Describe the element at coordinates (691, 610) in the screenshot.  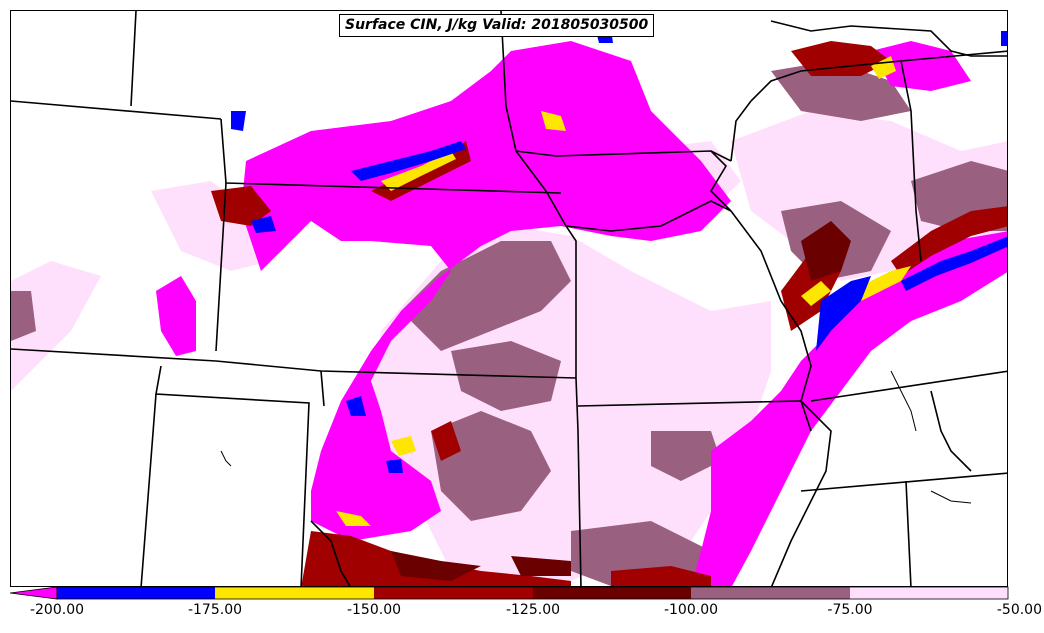
I see `colorbar-tick-label: -100.00` at that location.